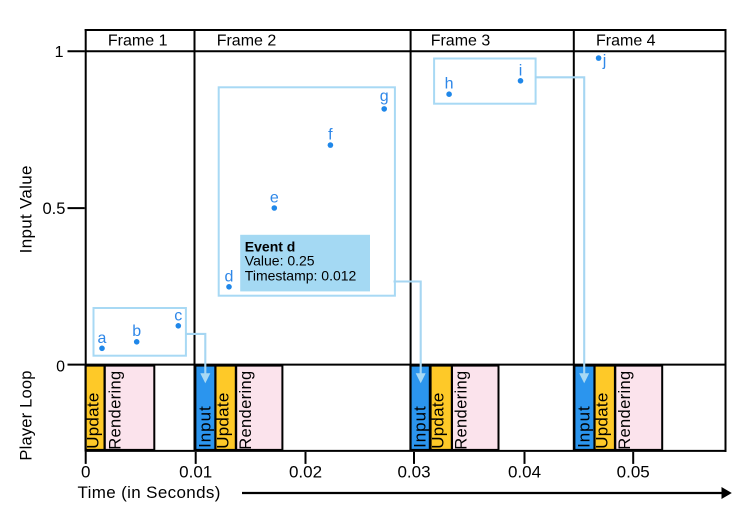 Image resolution: width=755 pixels, height=519 pixels. I want to click on svg-text: d, so click(229, 276).